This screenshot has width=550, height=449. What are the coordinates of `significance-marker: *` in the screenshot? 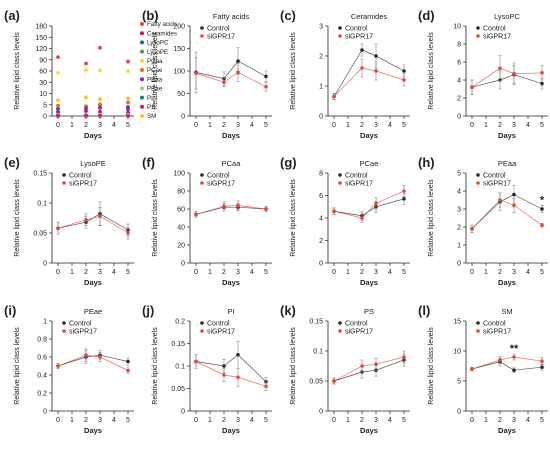 It's located at (542, 200).